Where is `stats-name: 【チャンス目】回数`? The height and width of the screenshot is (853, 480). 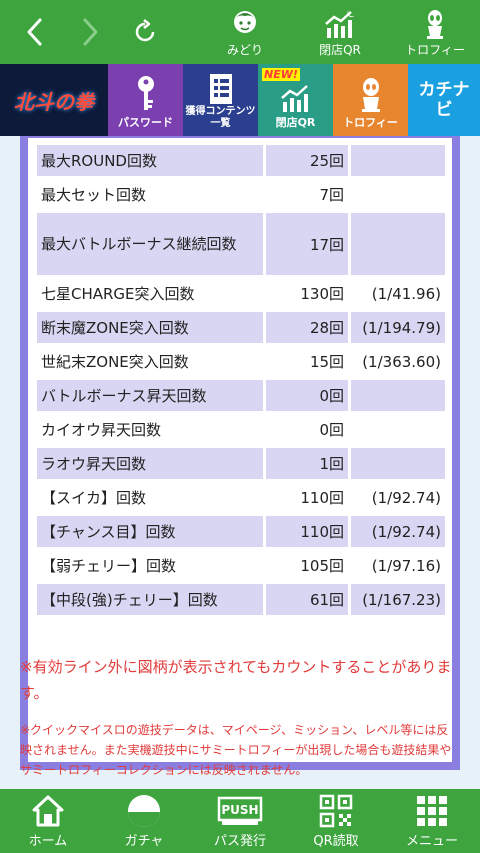 stats-name: 【チャンス目】回数 is located at coordinates (150, 531).